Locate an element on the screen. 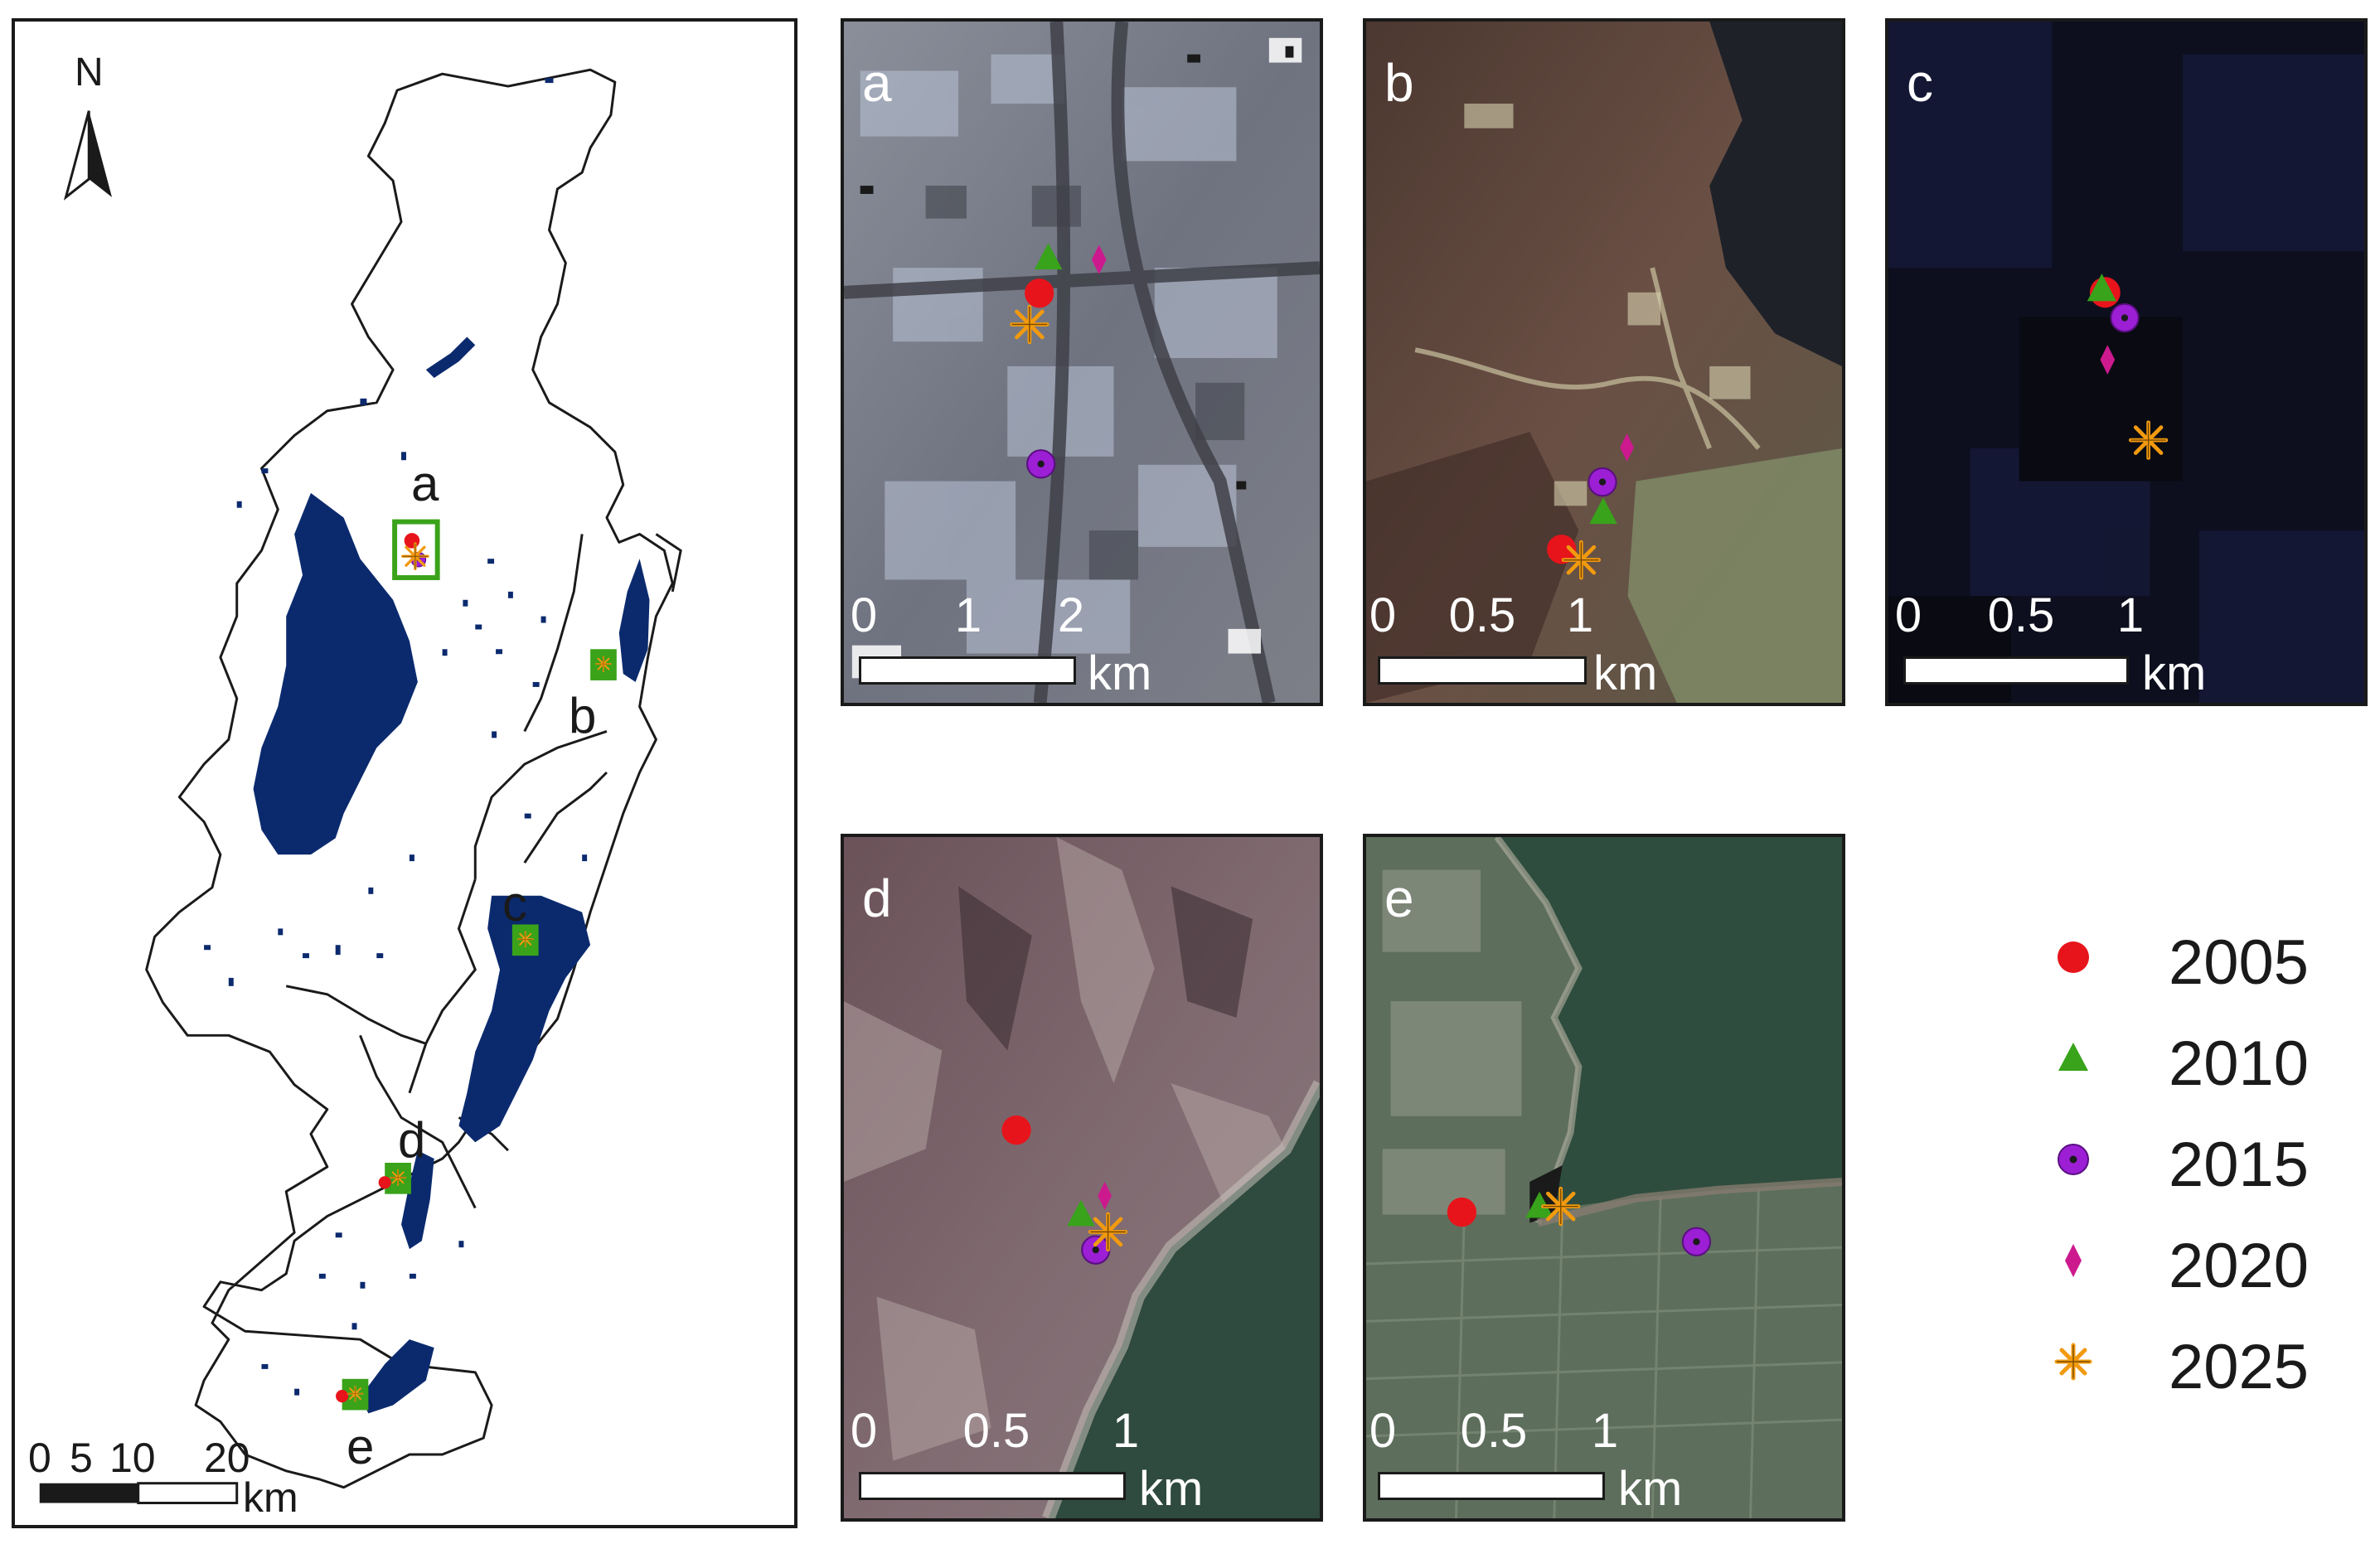 This screenshot has width=2380, height=1544. scale-tick-5: 5 is located at coordinates (81, 1458).